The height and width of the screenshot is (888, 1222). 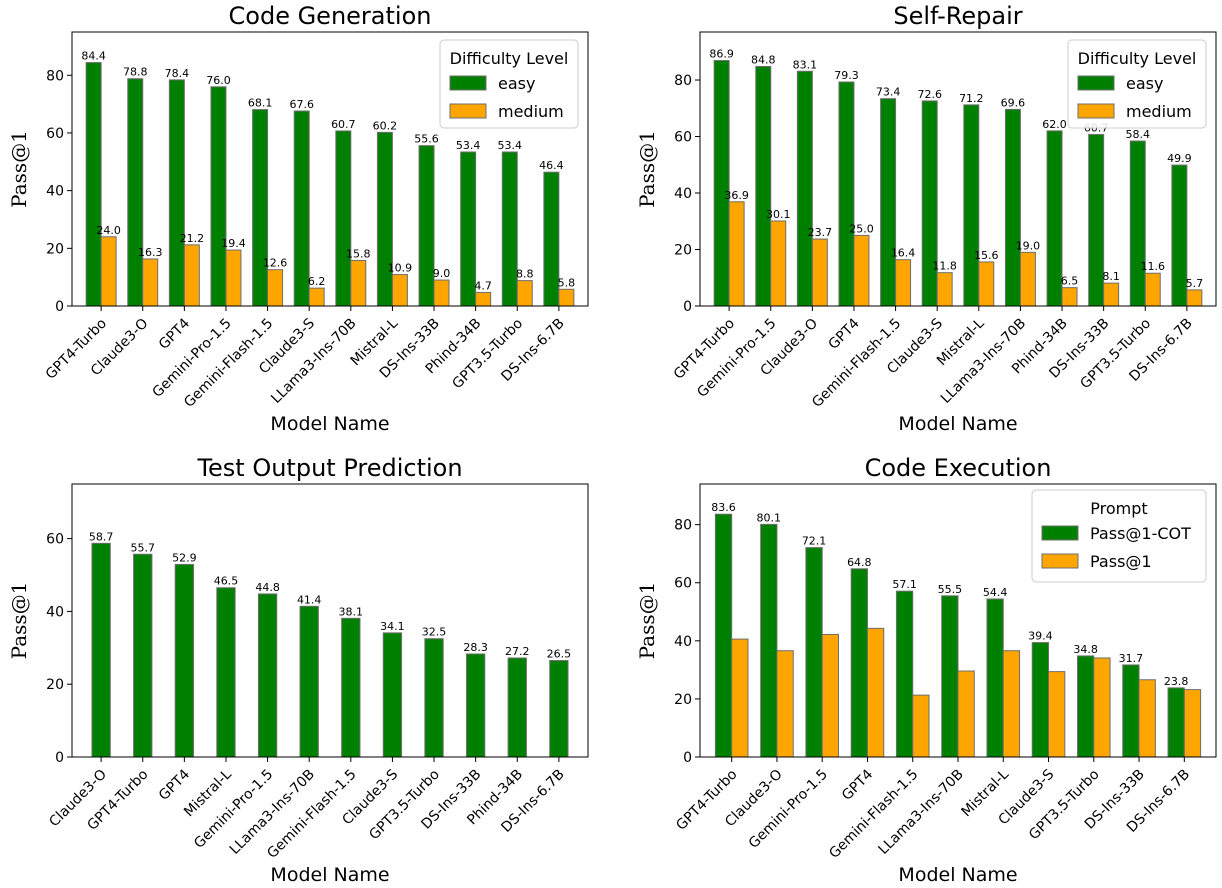 I want to click on data-label: 38.1, so click(x=351, y=611).